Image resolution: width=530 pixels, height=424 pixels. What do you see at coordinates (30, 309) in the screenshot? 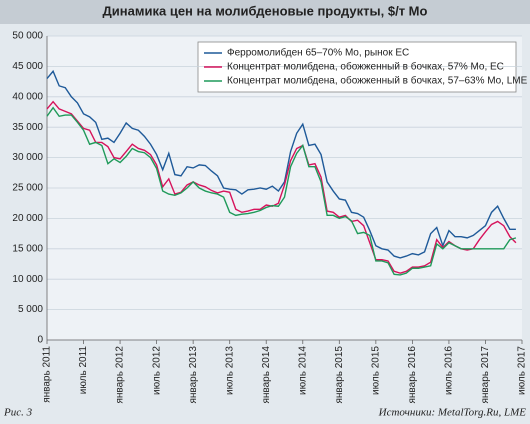
I see `y-tick-label: 5 000` at bounding box center [30, 309].